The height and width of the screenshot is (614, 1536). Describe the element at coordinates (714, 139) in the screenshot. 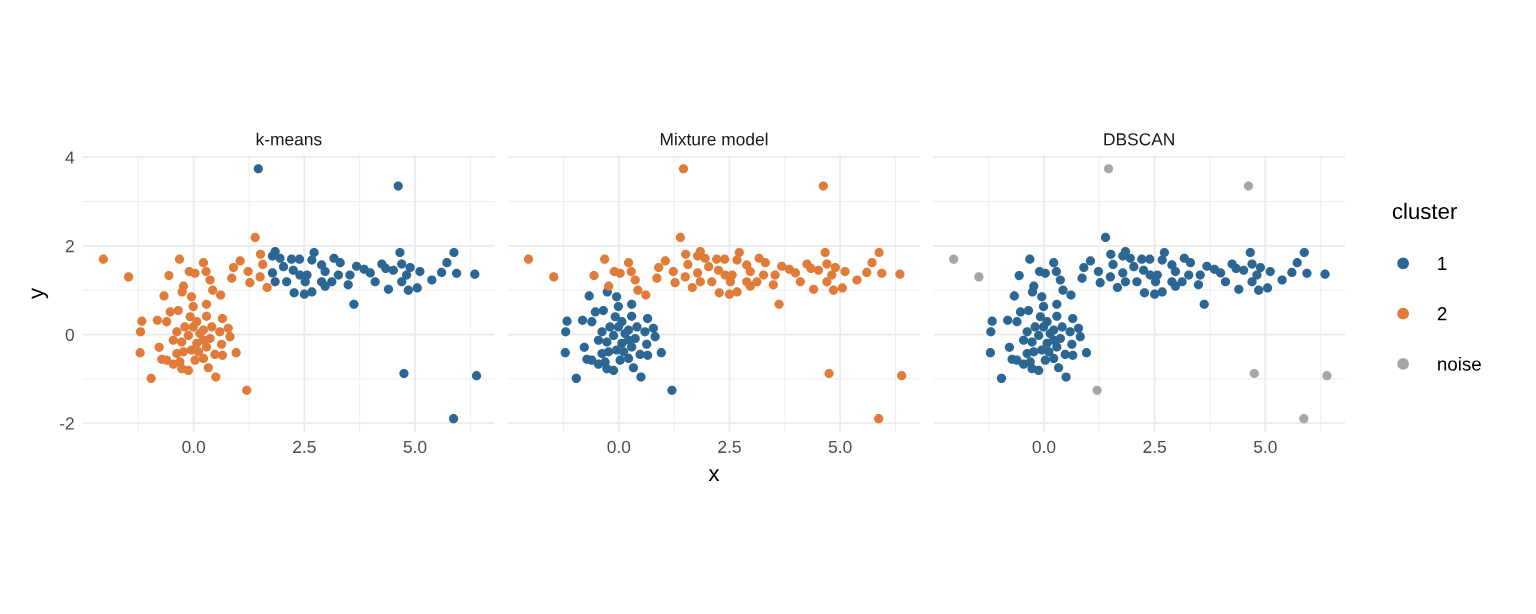

I see `chart-title: Mixture model` at that location.